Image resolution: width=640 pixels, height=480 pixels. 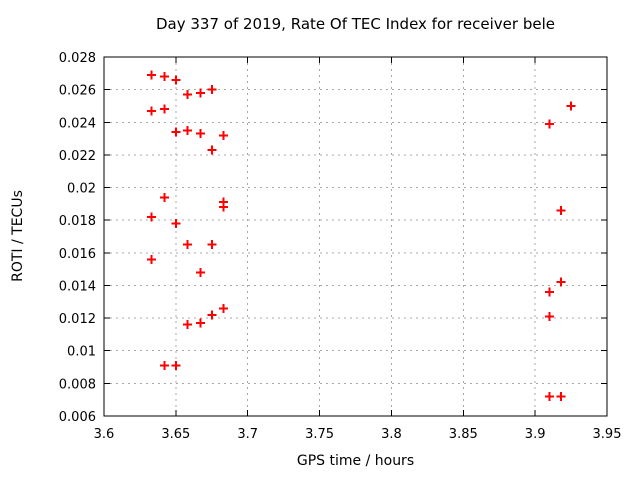 I want to click on y-tick-label: 0.012, so click(x=77, y=319).